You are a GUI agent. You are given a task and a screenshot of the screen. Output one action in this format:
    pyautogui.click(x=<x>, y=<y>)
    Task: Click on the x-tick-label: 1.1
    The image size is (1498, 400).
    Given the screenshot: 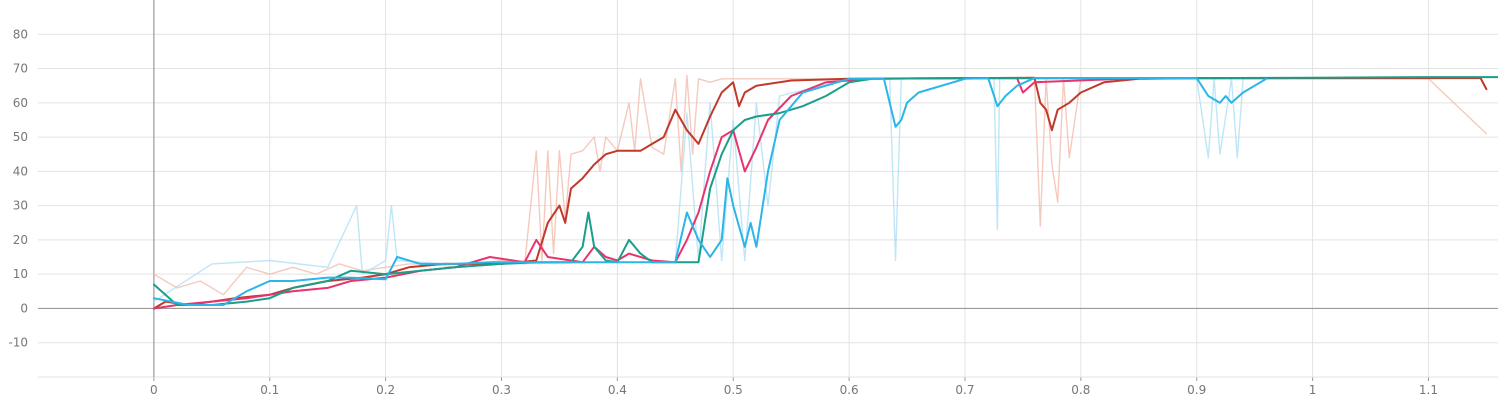 What is the action you would take?
    pyautogui.click(x=1428, y=390)
    